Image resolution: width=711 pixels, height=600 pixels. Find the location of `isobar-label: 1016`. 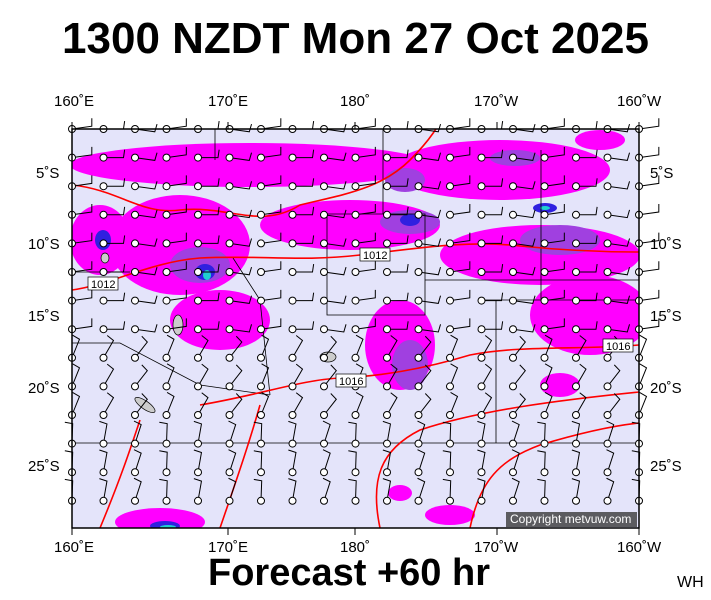

isobar-label: 1016 is located at coordinates (618, 347).